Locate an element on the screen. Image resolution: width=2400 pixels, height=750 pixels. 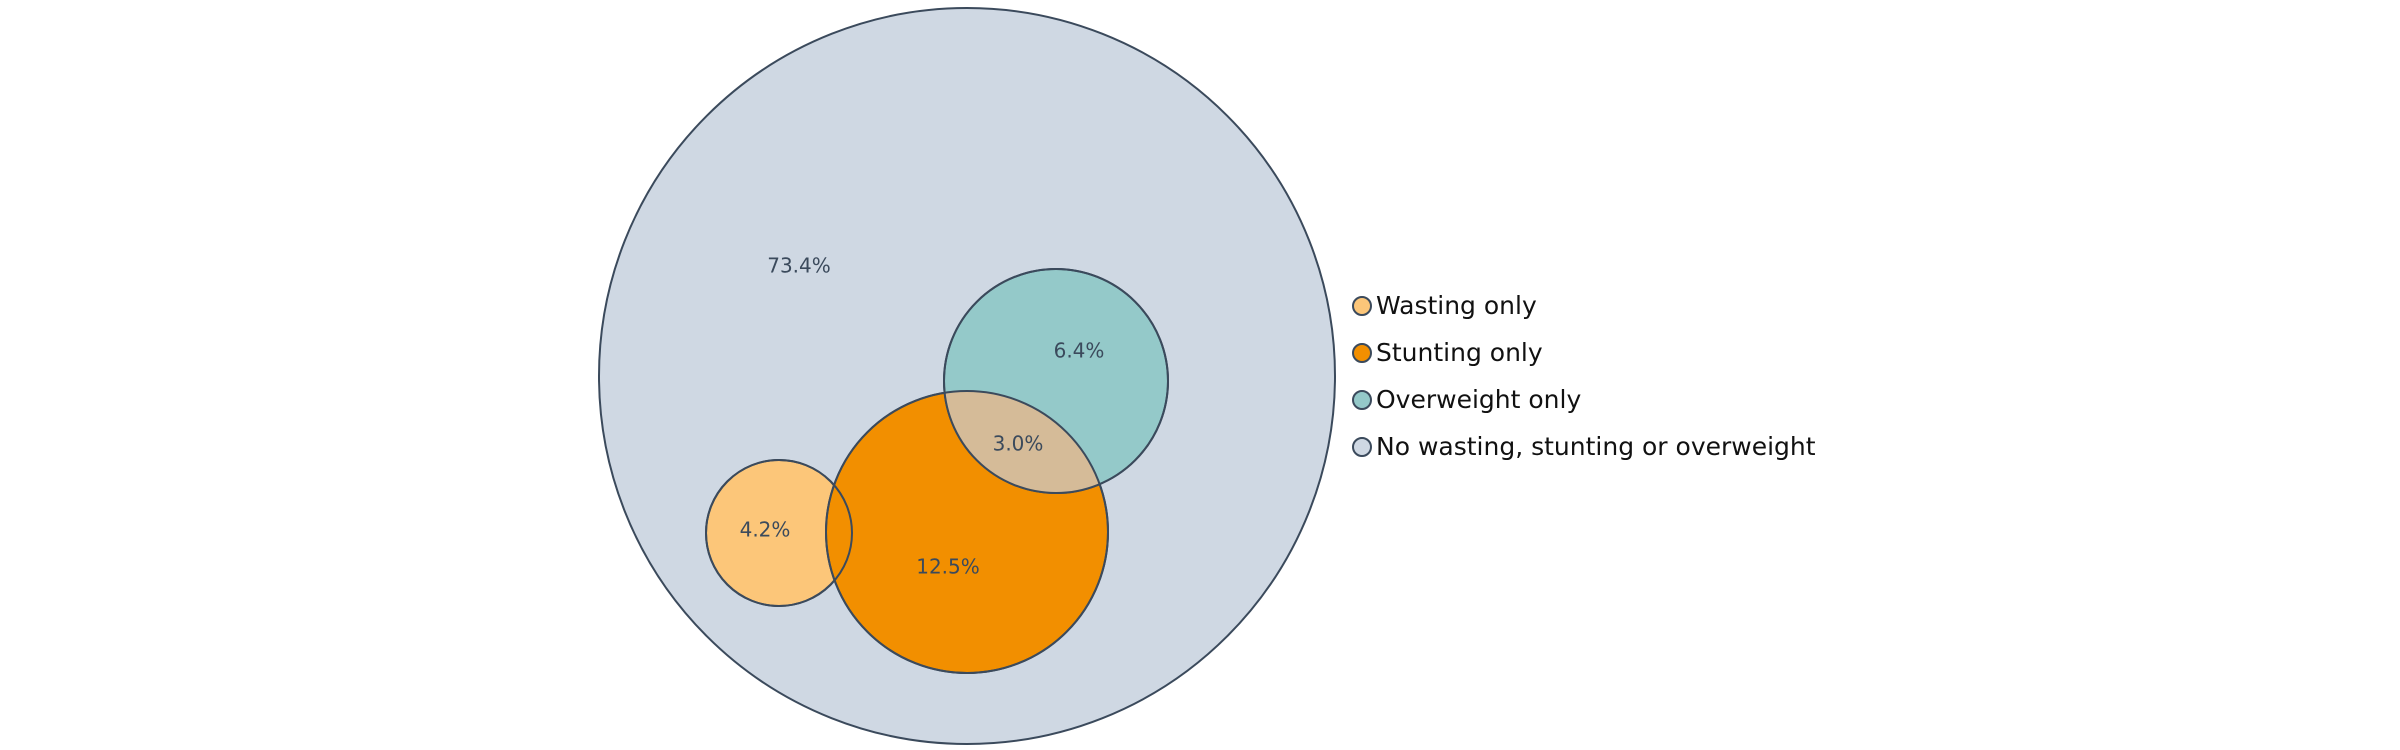
label-overlap: 3.0% is located at coordinates (1018, 444).